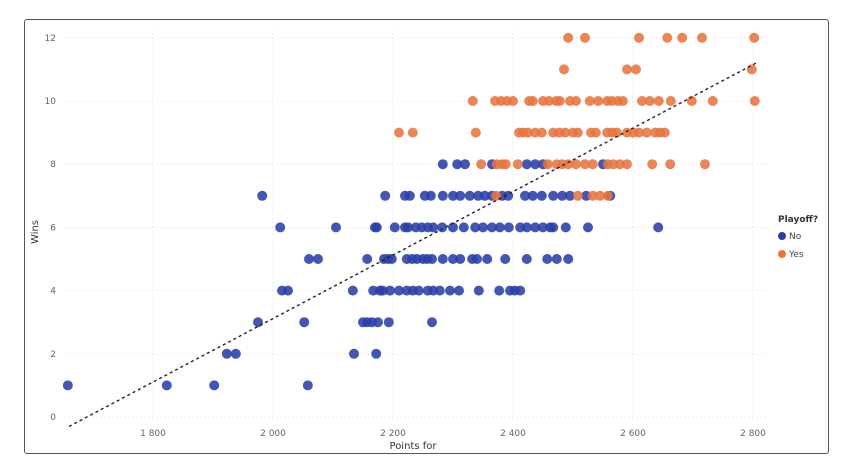 The width and height of the screenshot is (854, 476). Describe the element at coordinates (791, 255) in the screenshot. I see `legend-item-yes: Yes` at that location.